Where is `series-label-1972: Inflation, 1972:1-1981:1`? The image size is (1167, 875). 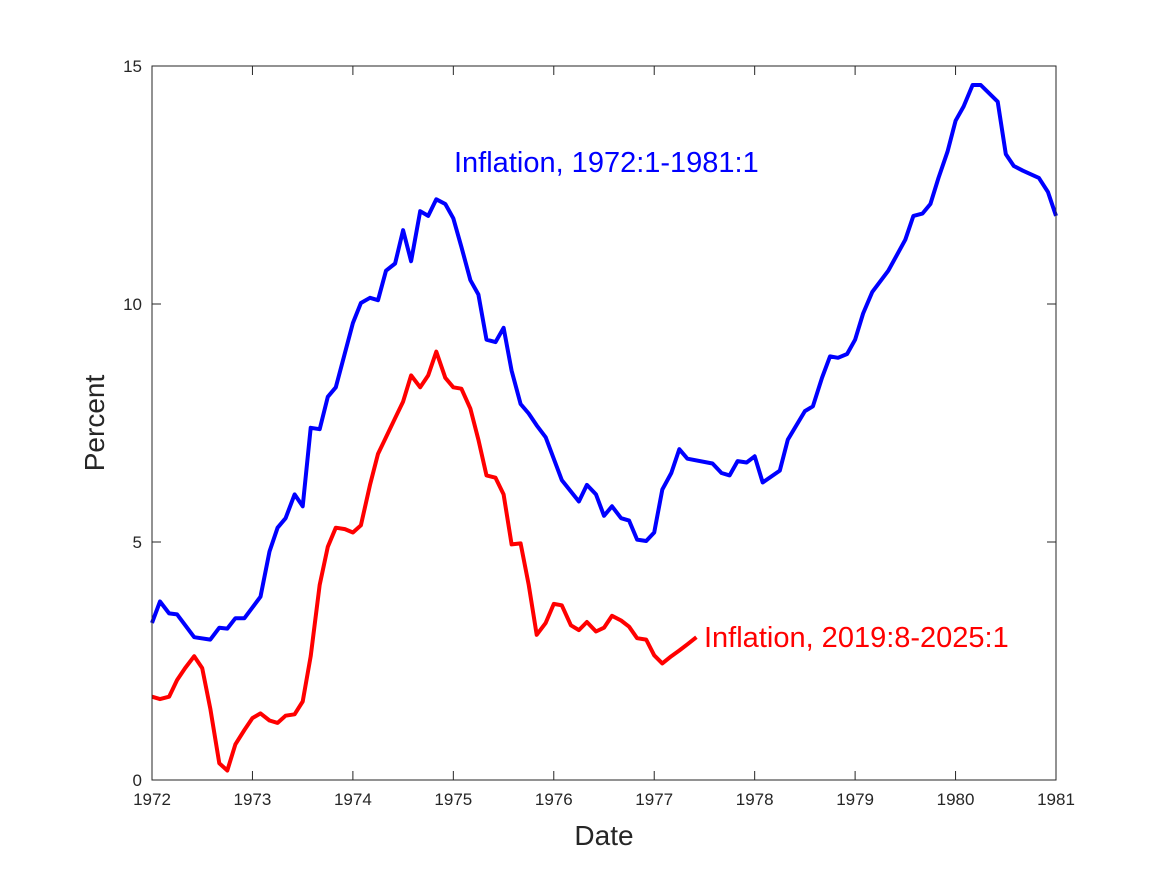 series-label-1972: Inflation, 1972:1-1981:1 is located at coordinates (606, 163).